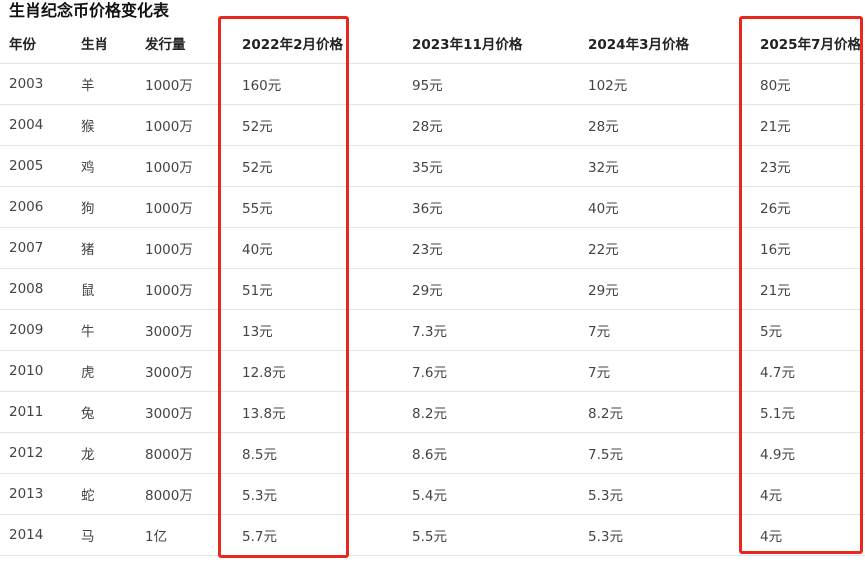 The height and width of the screenshot is (567, 865). I want to click on table-row: 2013 蛇 8000万 5.3元 5.4元 5.3元 4元, so click(432, 494).